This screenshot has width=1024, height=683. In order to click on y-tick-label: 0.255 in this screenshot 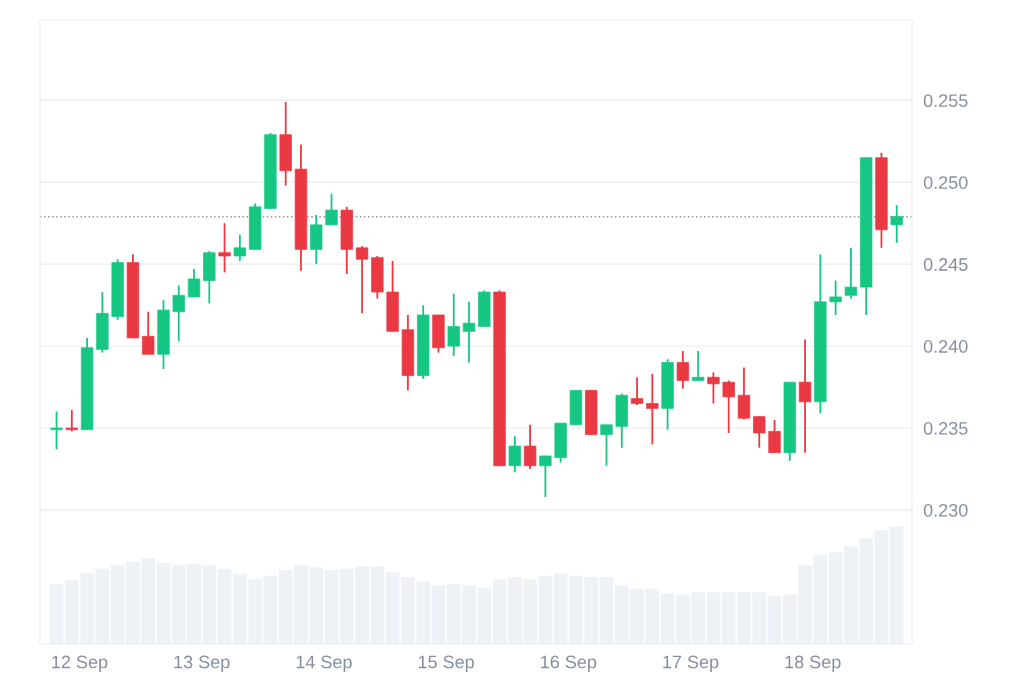, I will do `click(945, 101)`.